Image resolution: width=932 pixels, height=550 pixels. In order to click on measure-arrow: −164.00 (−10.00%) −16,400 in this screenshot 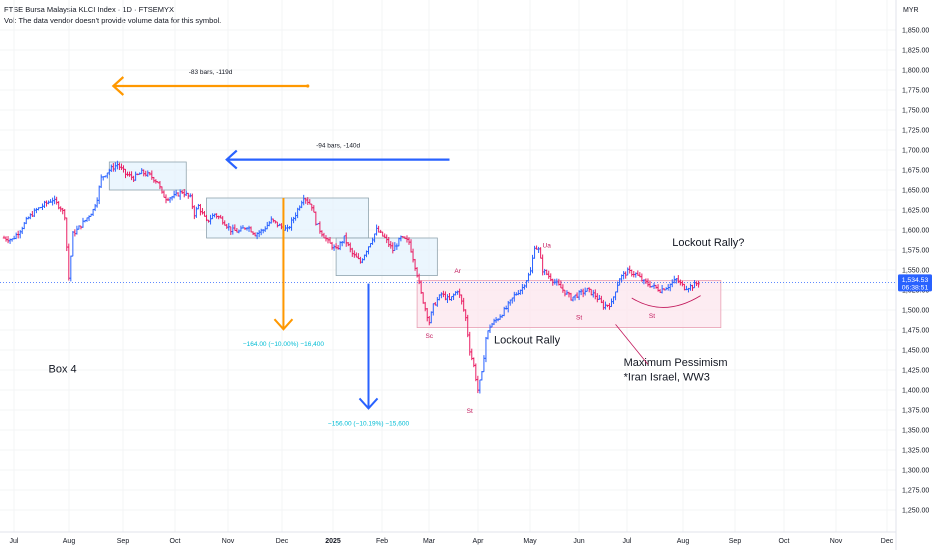, I will do `click(283, 273)`.